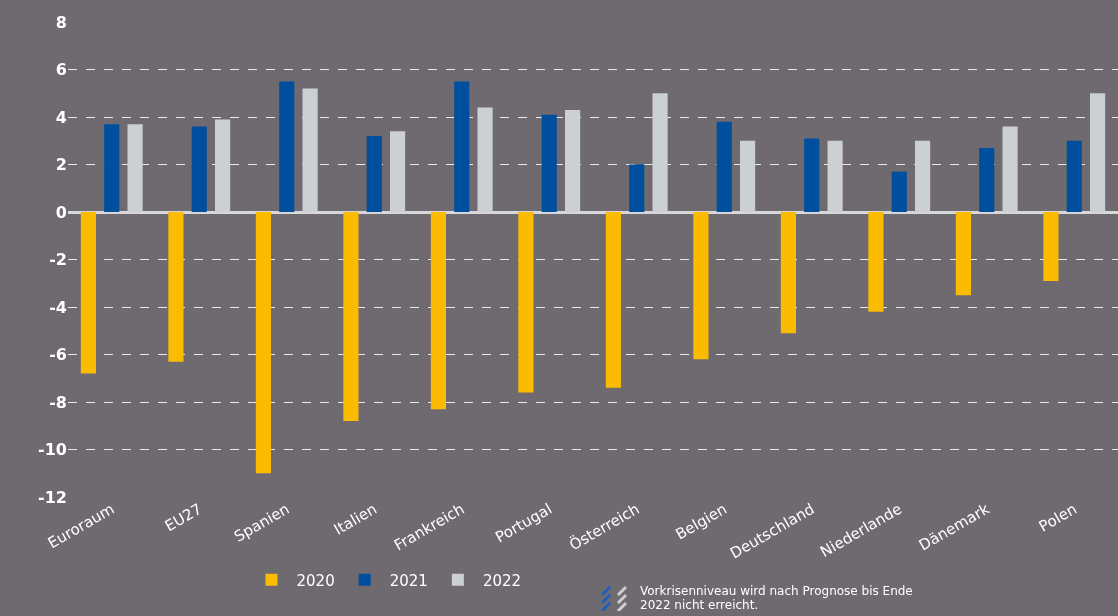 The height and width of the screenshot is (616, 1118). What do you see at coordinates (61, 165) in the screenshot?
I see `y-tick-label: 2` at bounding box center [61, 165].